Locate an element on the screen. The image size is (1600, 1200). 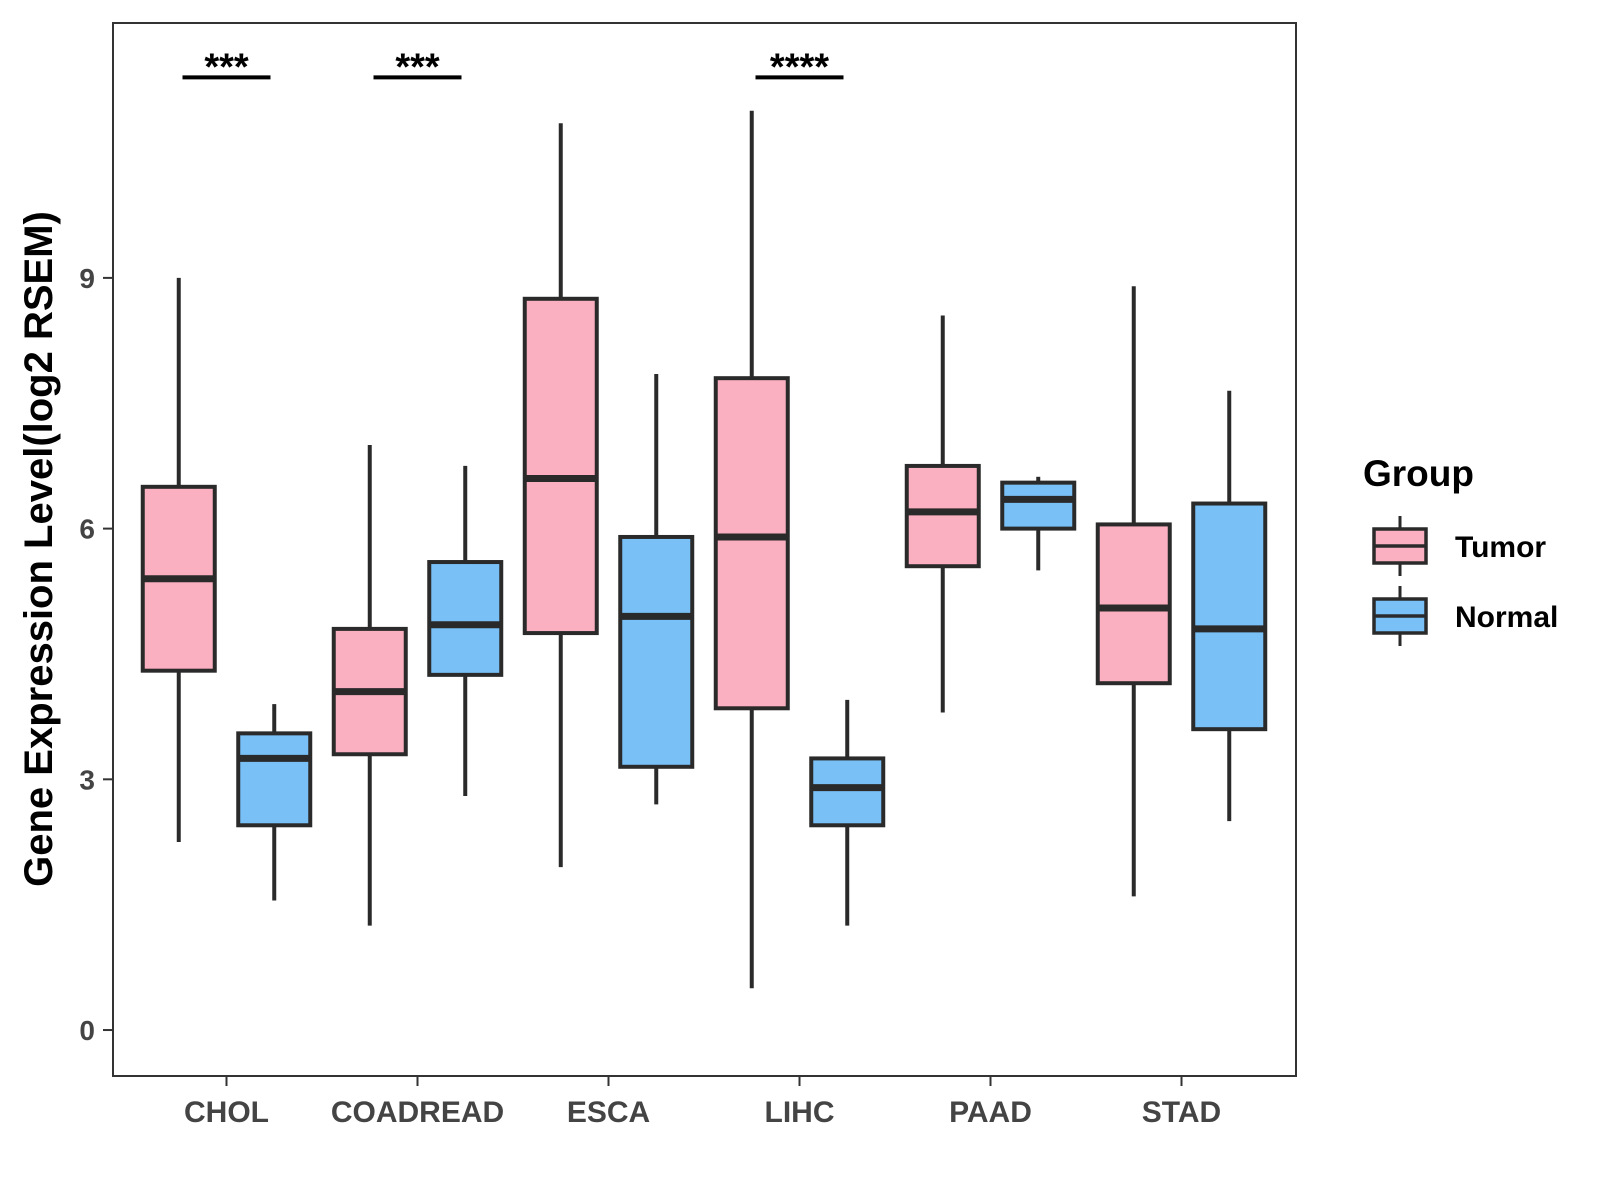
legend-title: Group is located at coordinates (1418, 473).